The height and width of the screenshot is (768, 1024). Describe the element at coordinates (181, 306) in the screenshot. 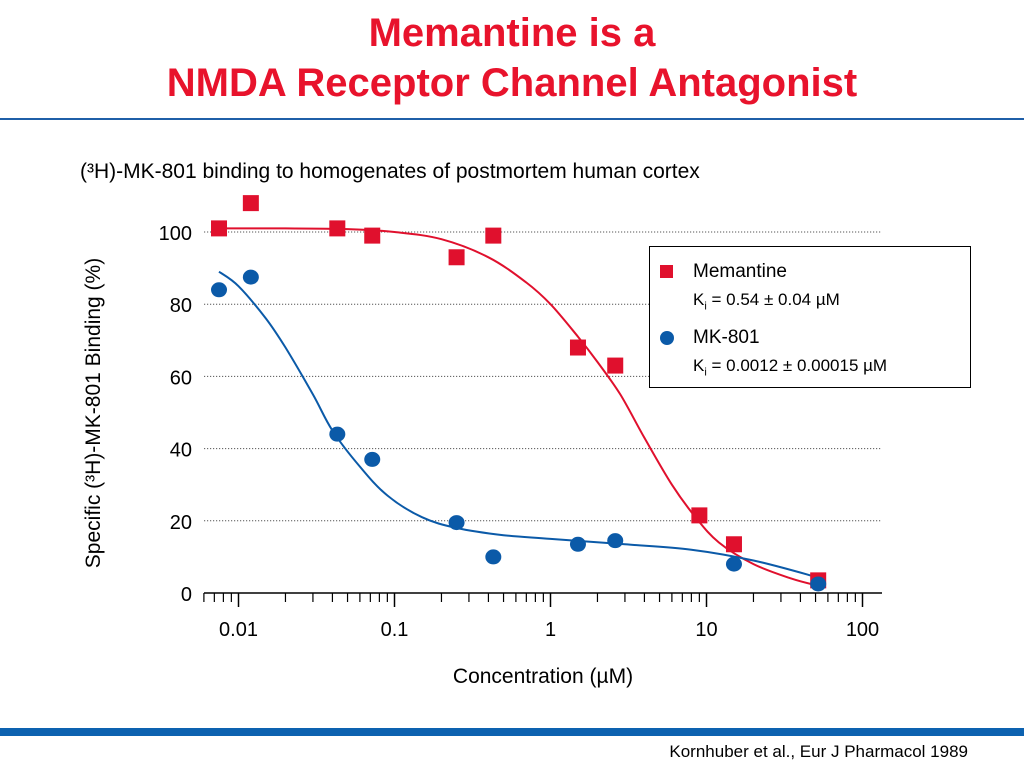

I see `y-tick-label: 80` at that location.